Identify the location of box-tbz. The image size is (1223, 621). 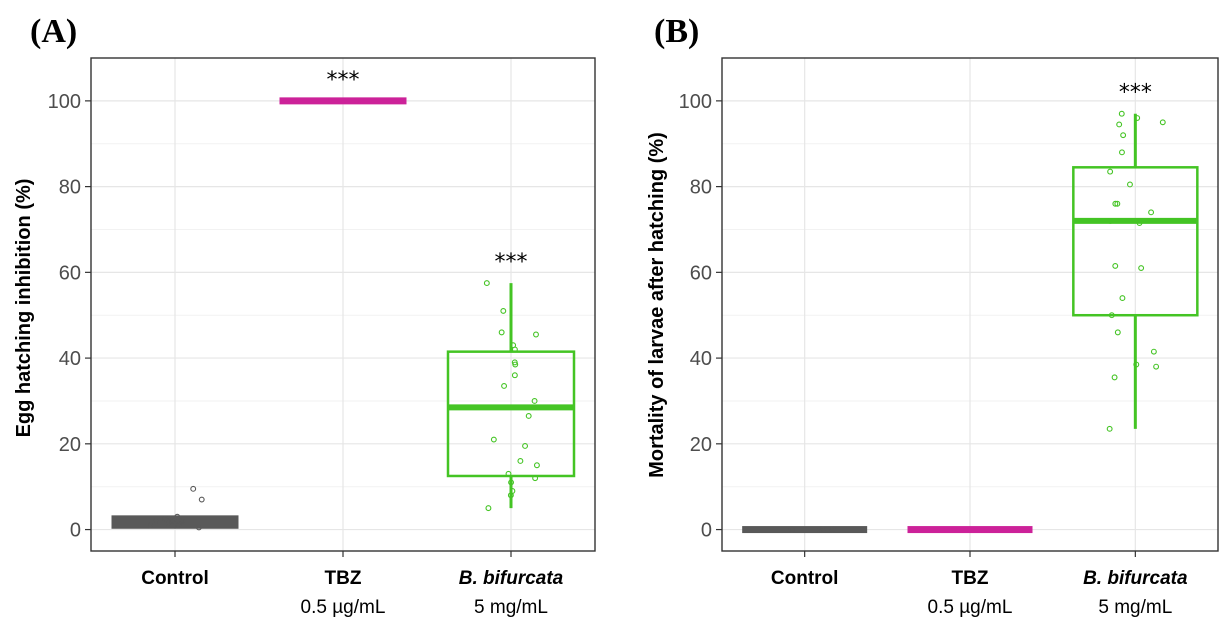
(970, 530).